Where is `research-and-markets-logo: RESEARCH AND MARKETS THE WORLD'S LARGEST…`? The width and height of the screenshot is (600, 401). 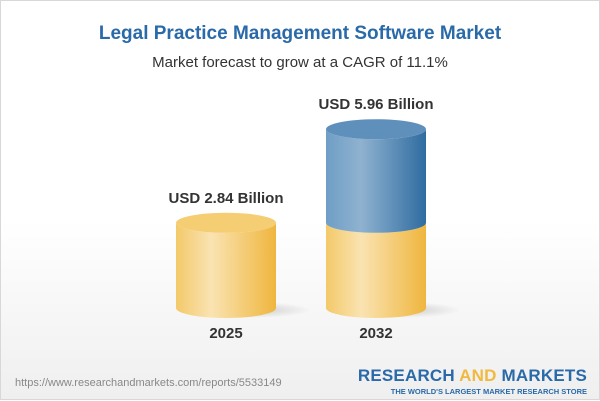 research-and-markets-logo: RESEARCH AND MARKETS THE WORLD'S LARGEST… is located at coordinates (472, 381).